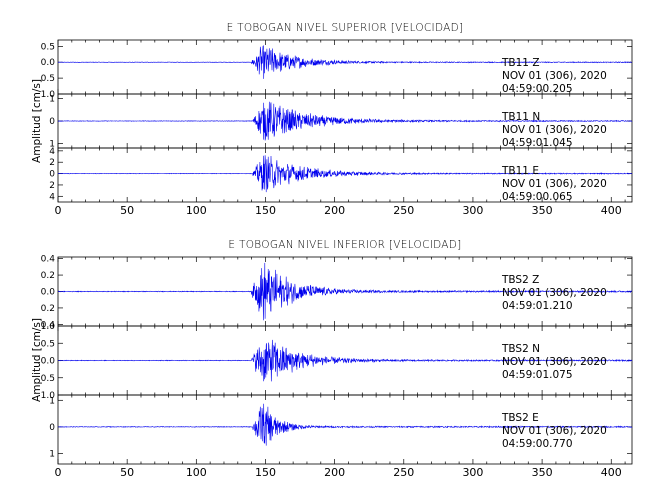 This screenshot has height=500, width=650. What do you see at coordinates (537, 444) in the screenshot?
I see `time-label: 04:59:00.770` at bounding box center [537, 444].